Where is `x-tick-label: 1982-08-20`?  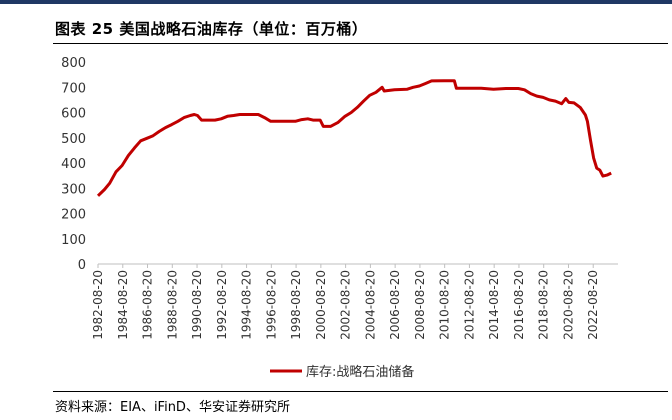 x-tick-label: 1982-08-20 is located at coordinates (98, 305).